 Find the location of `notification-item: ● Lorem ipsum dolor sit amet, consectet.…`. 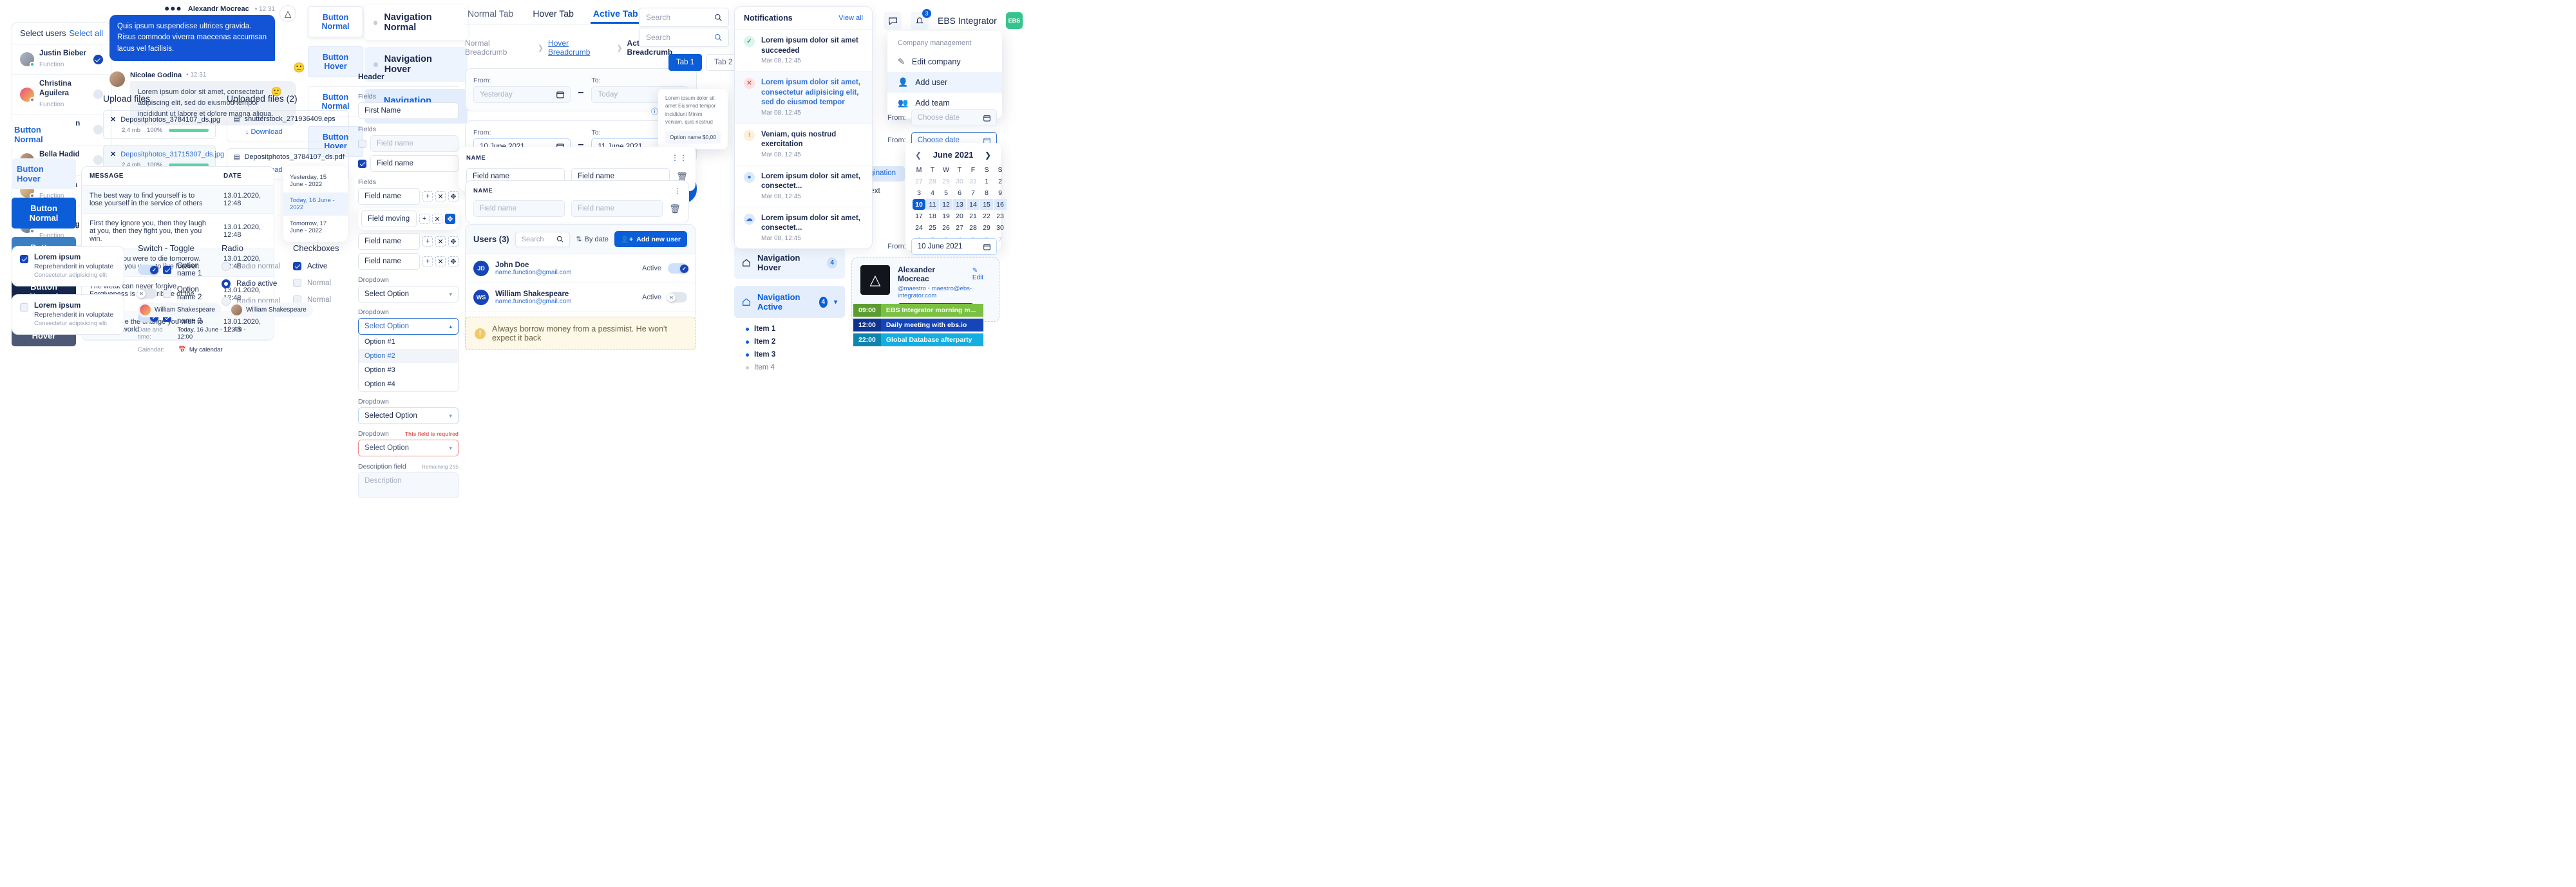

notification-item: ● Lorem ipsum dolor sit amet, consectet.… is located at coordinates (804, 186).